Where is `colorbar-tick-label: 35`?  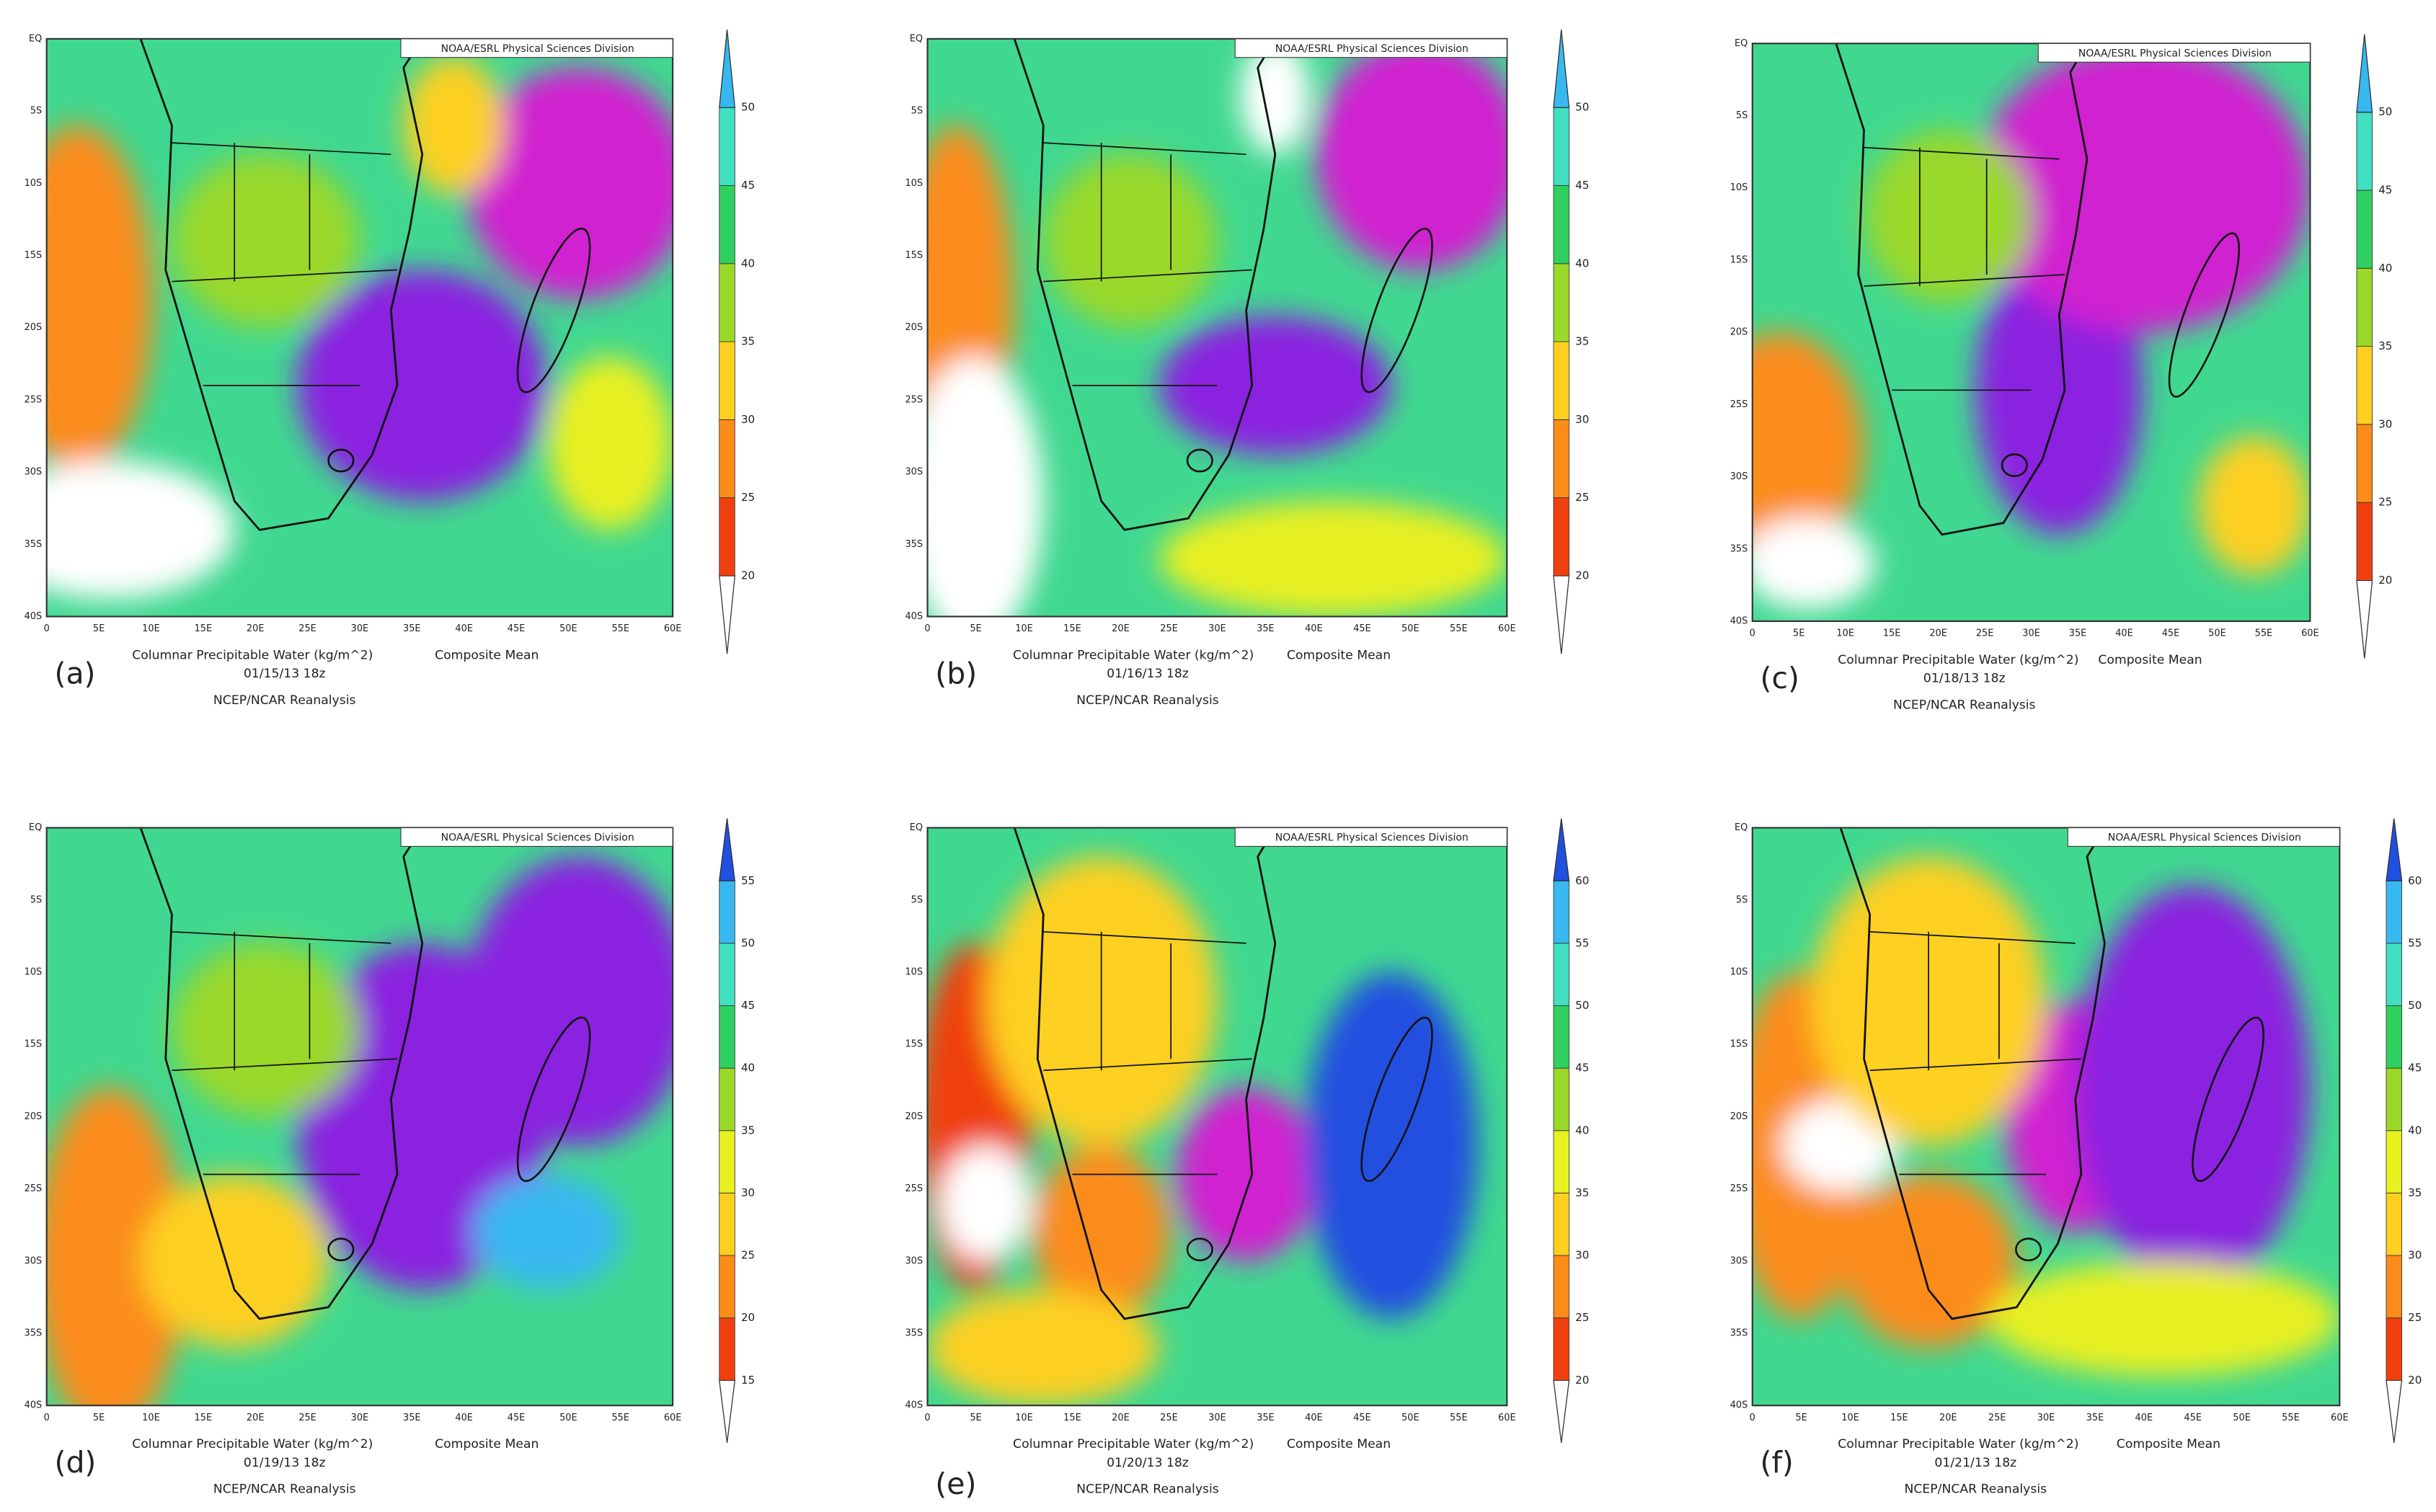
colorbar-tick-label: 35 is located at coordinates (1582, 342).